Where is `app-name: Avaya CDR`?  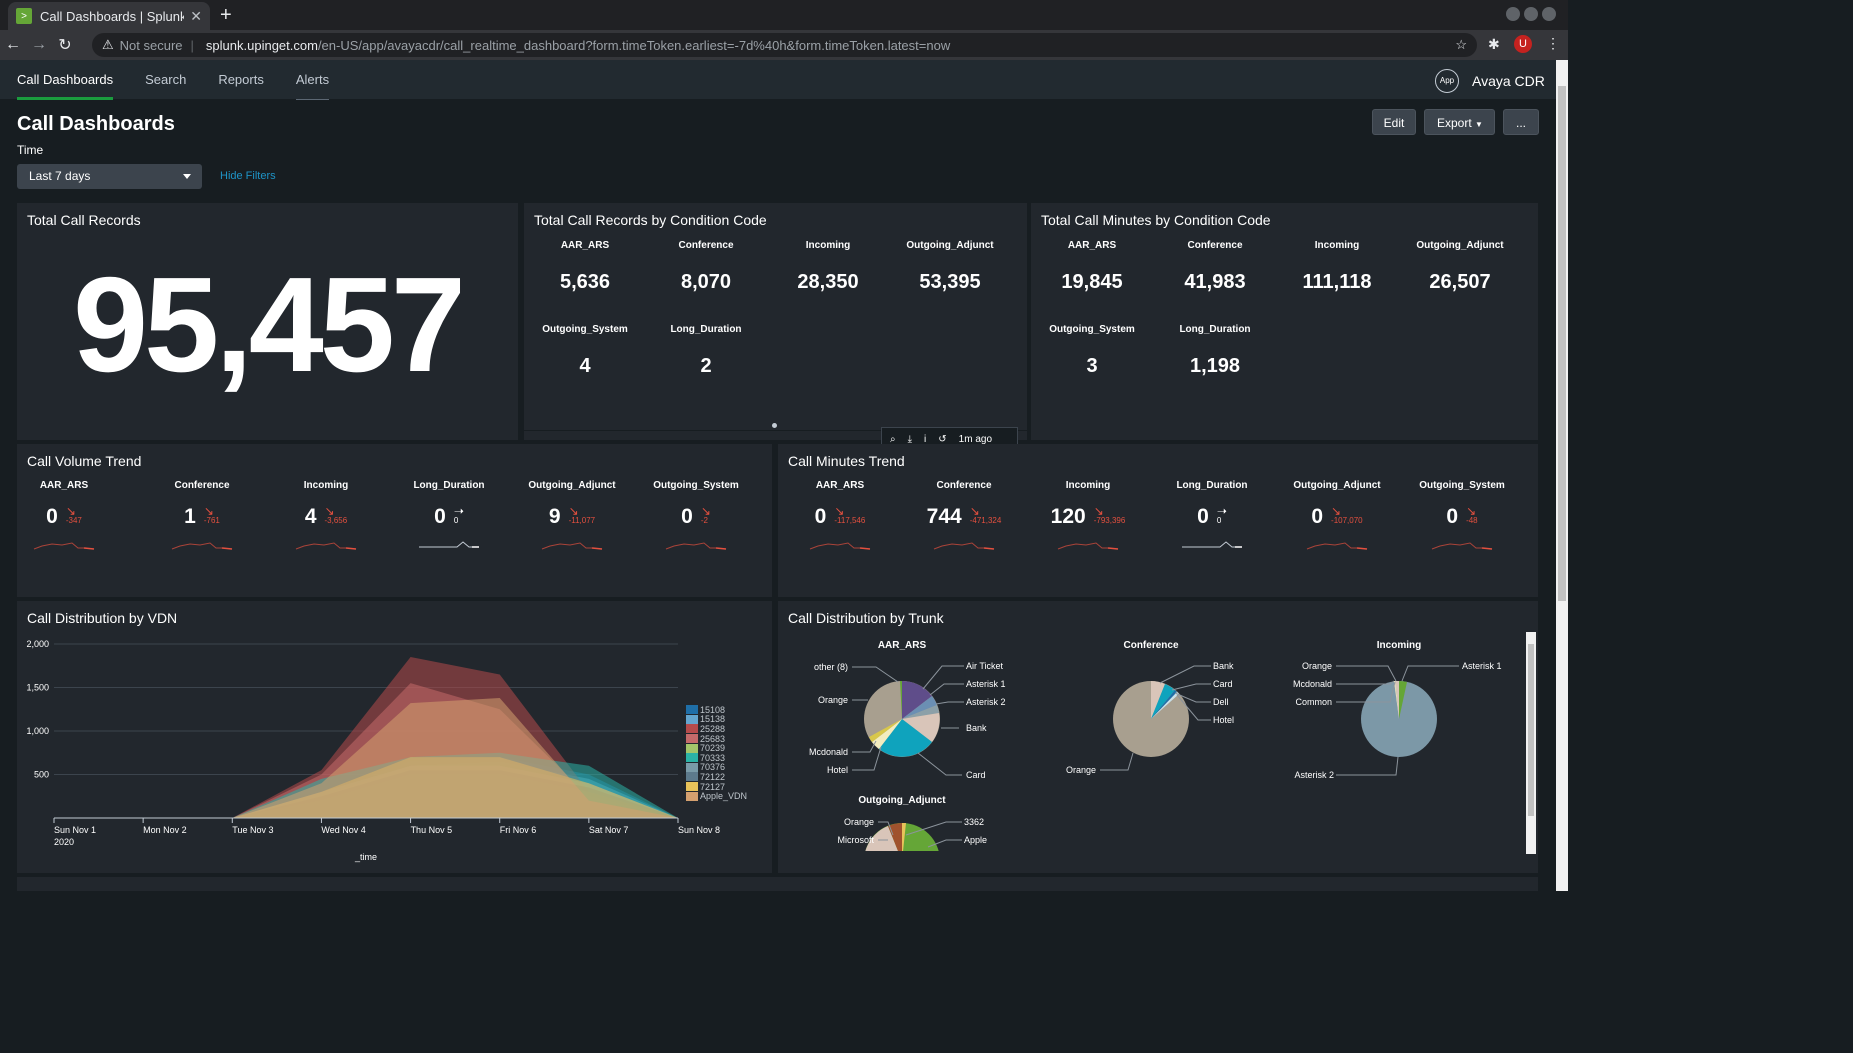
app-name: Avaya CDR is located at coordinates (1508, 81).